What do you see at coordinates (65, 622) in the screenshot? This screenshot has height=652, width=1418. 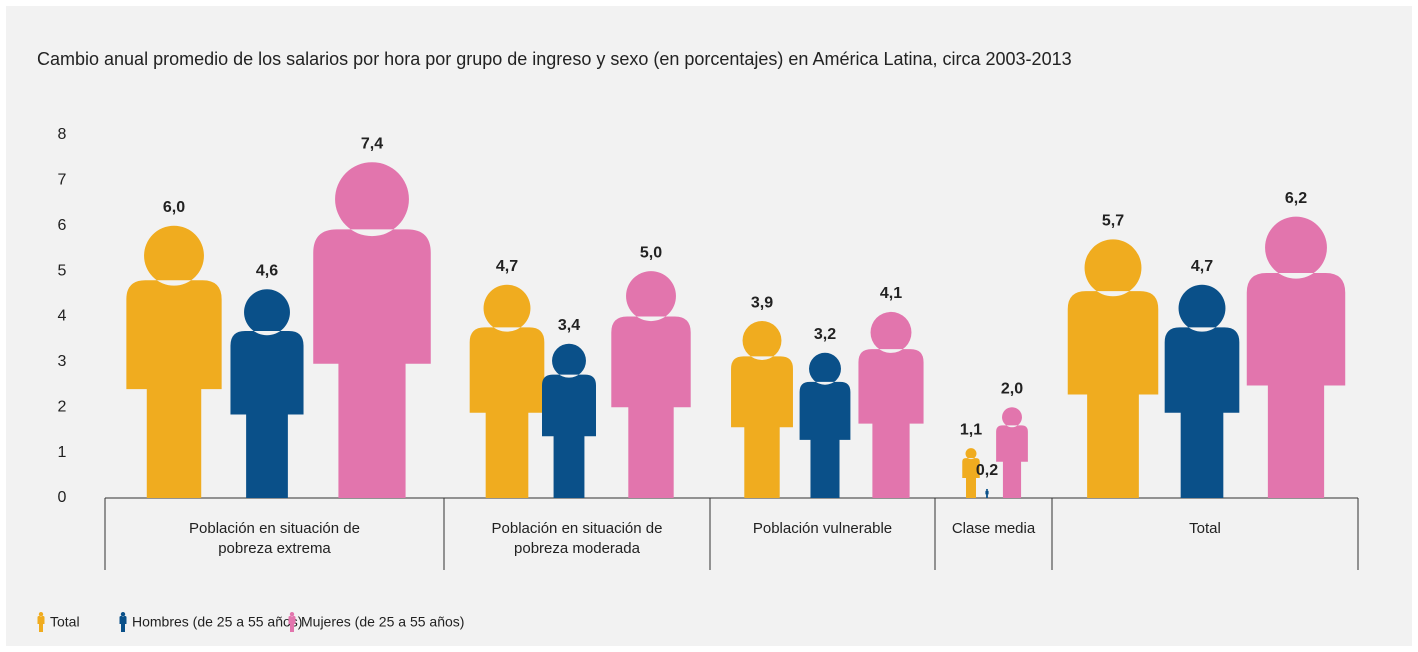 I see `legend-label: Total` at bounding box center [65, 622].